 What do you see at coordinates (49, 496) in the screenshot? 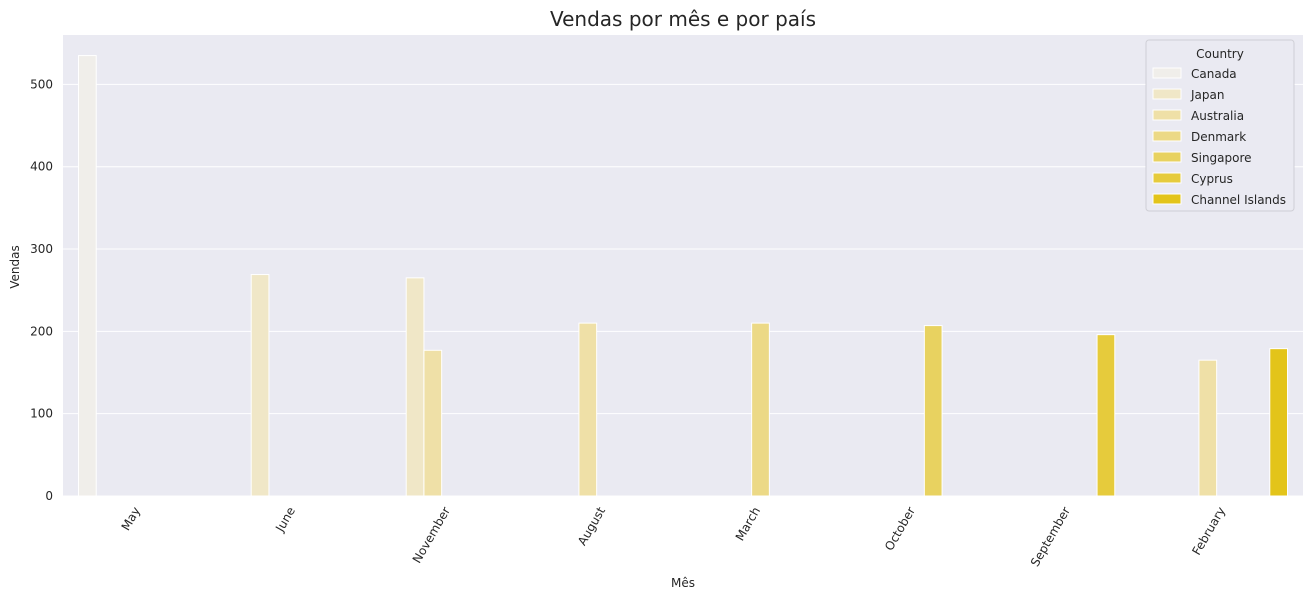
I see `y-tick-label: 0` at bounding box center [49, 496].